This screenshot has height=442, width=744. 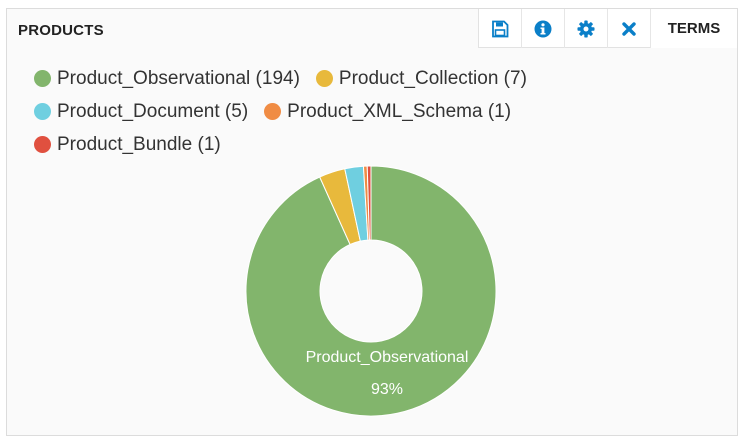 I want to click on save-button, so click(x=500, y=28).